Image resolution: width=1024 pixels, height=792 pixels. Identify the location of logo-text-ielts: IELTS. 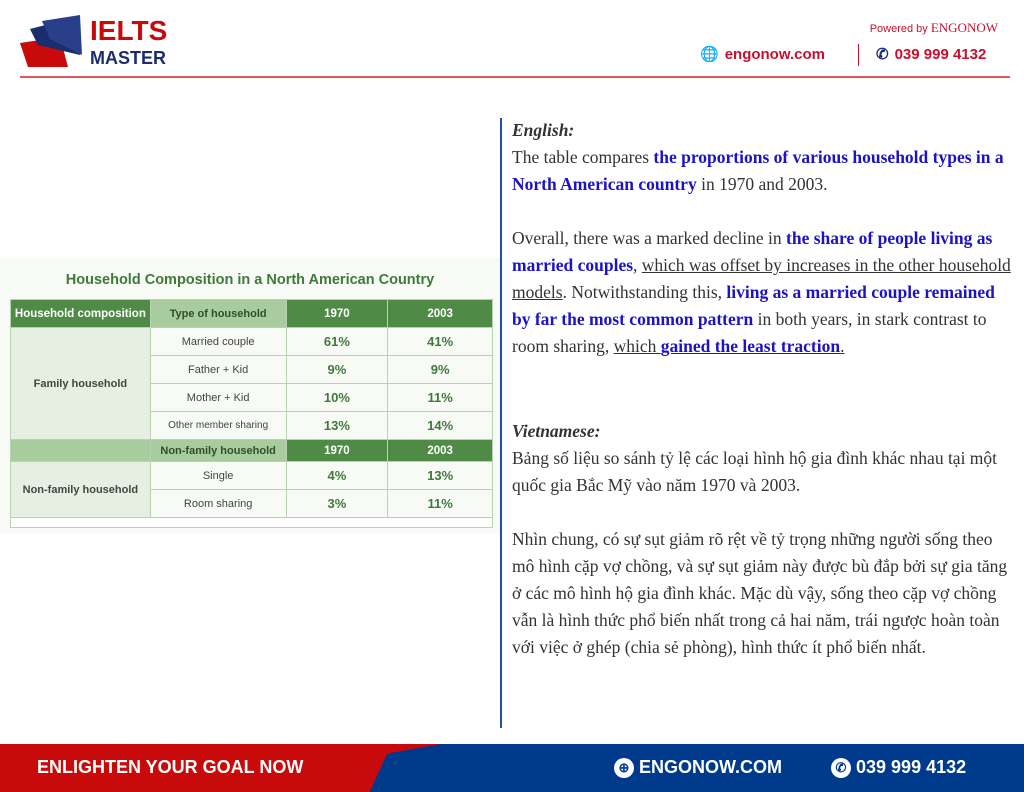
(129, 30).